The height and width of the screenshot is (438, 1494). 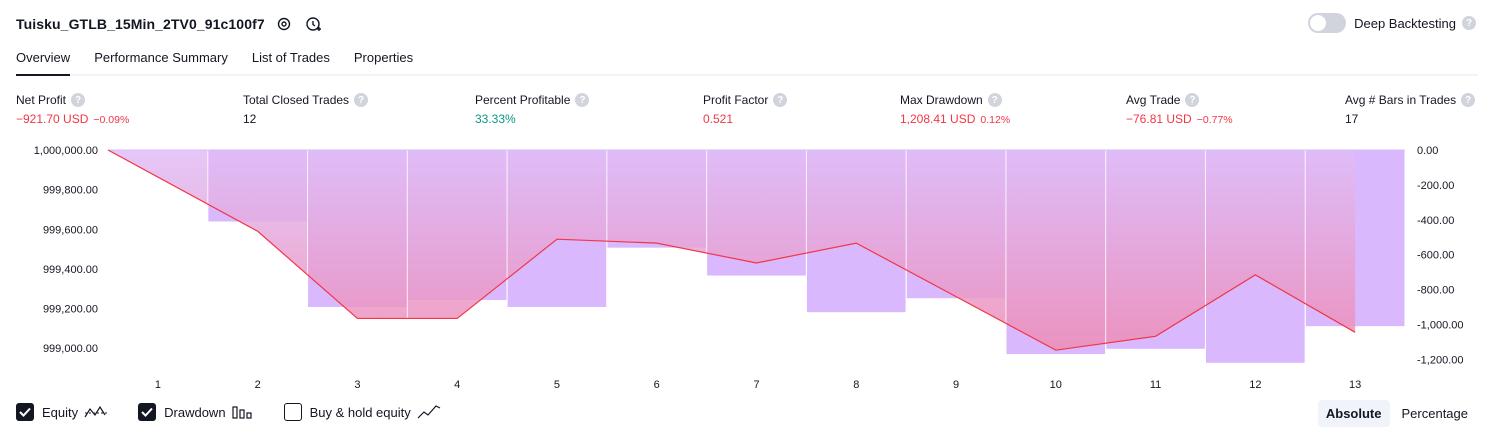 I want to click on legend-drawdown: Drawdown, so click(x=195, y=412).